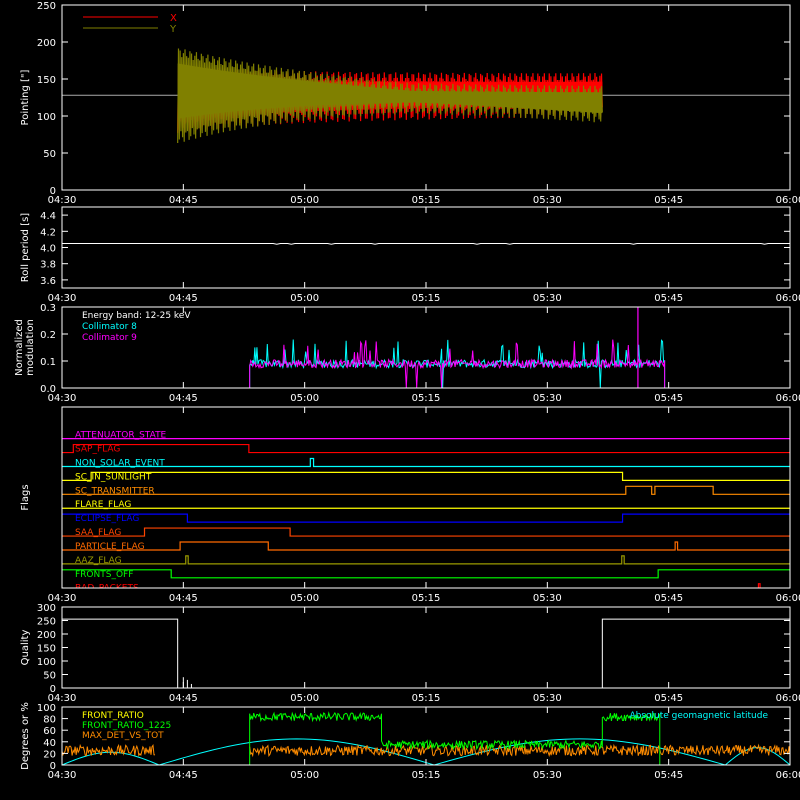  I want to click on flag-line-bad_packets, so click(759, 585).